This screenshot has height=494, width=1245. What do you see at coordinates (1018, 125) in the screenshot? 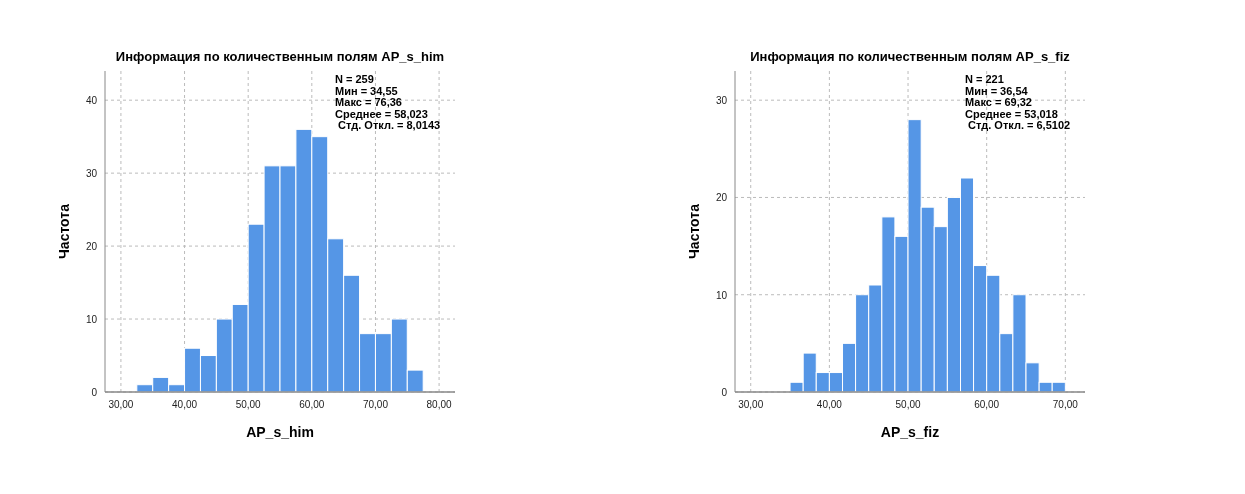
I see `annotation: Стд. Откл. = 6,5102` at bounding box center [1018, 125].